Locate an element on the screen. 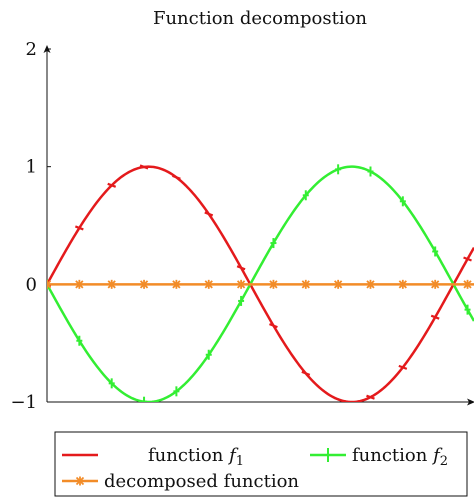 The height and width of the screenshot is (500, 474). y-tick-label: 2 is located at coordinates (31, 49).